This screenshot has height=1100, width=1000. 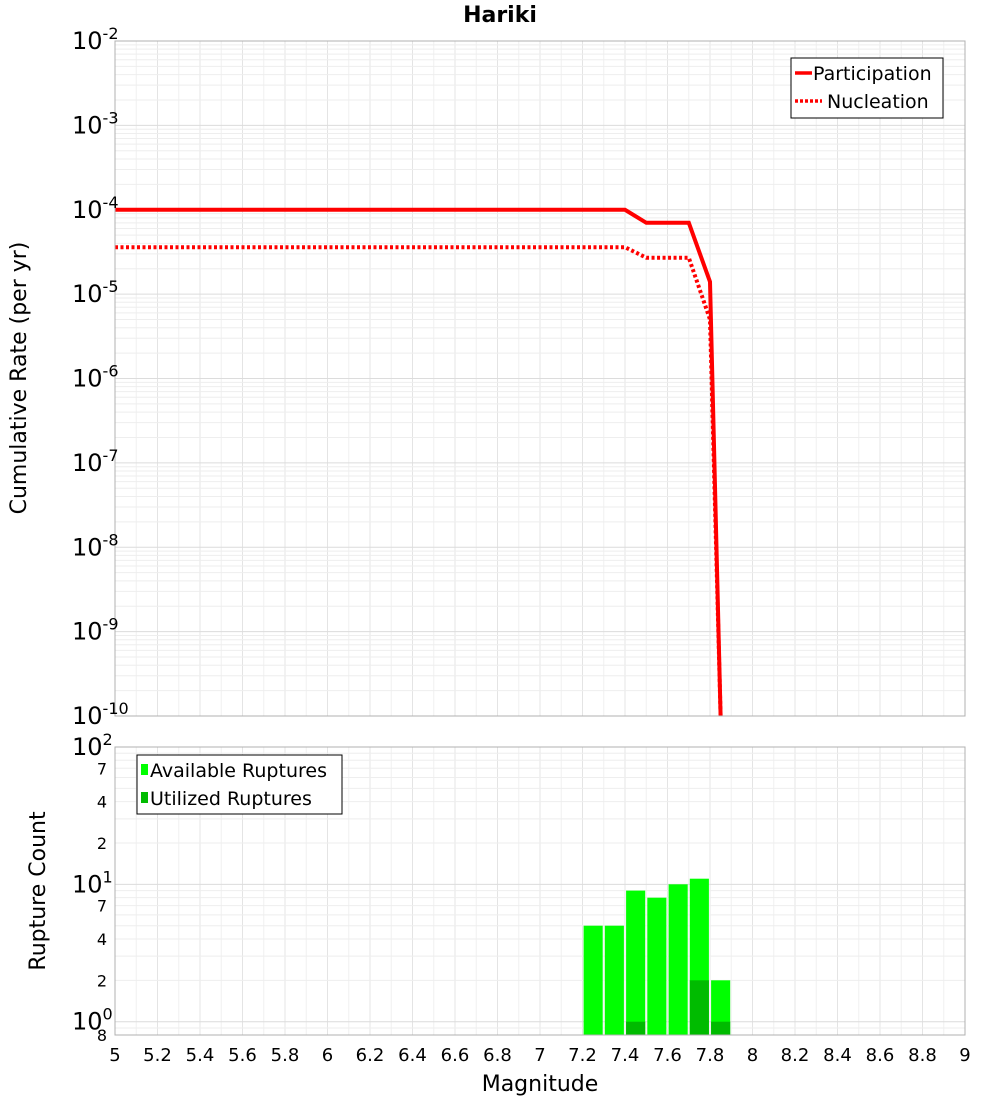 I want to click on rate-y-tick-label: 10⁻⁶, so click(x=95, y=377).